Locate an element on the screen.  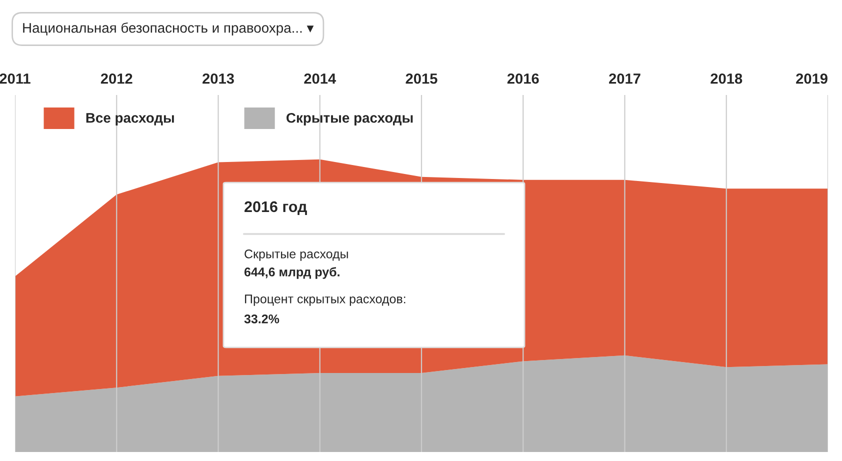
x-tick-label: 2017 is located at coordinates (624, 78).